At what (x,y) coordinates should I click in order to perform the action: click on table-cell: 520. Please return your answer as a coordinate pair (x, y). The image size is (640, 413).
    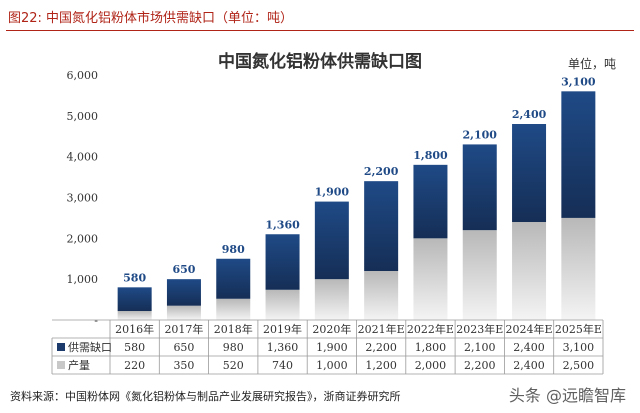
    Looking at the image, I should click on (233, 365).